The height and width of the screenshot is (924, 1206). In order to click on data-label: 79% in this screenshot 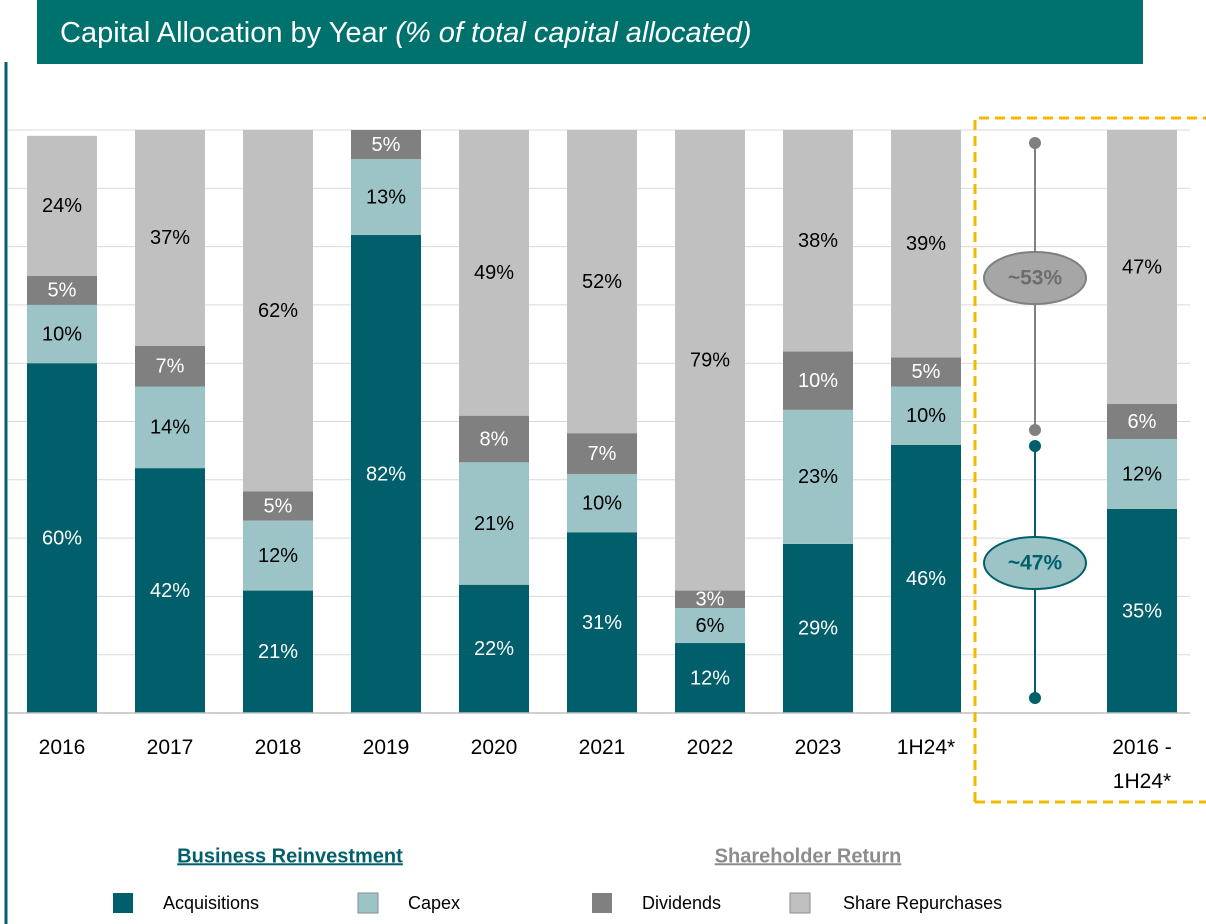, I will do `click(710, 361)`.